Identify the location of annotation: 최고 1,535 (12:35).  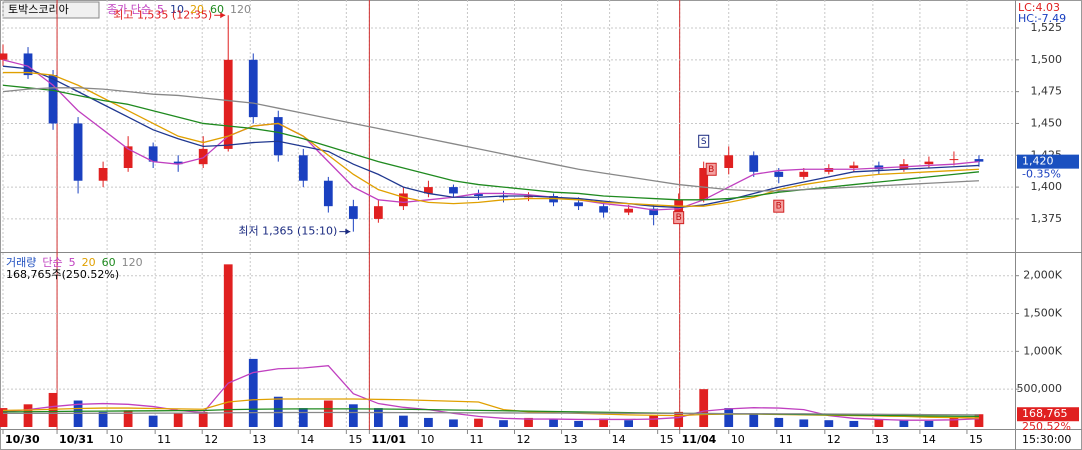
(162, 14).